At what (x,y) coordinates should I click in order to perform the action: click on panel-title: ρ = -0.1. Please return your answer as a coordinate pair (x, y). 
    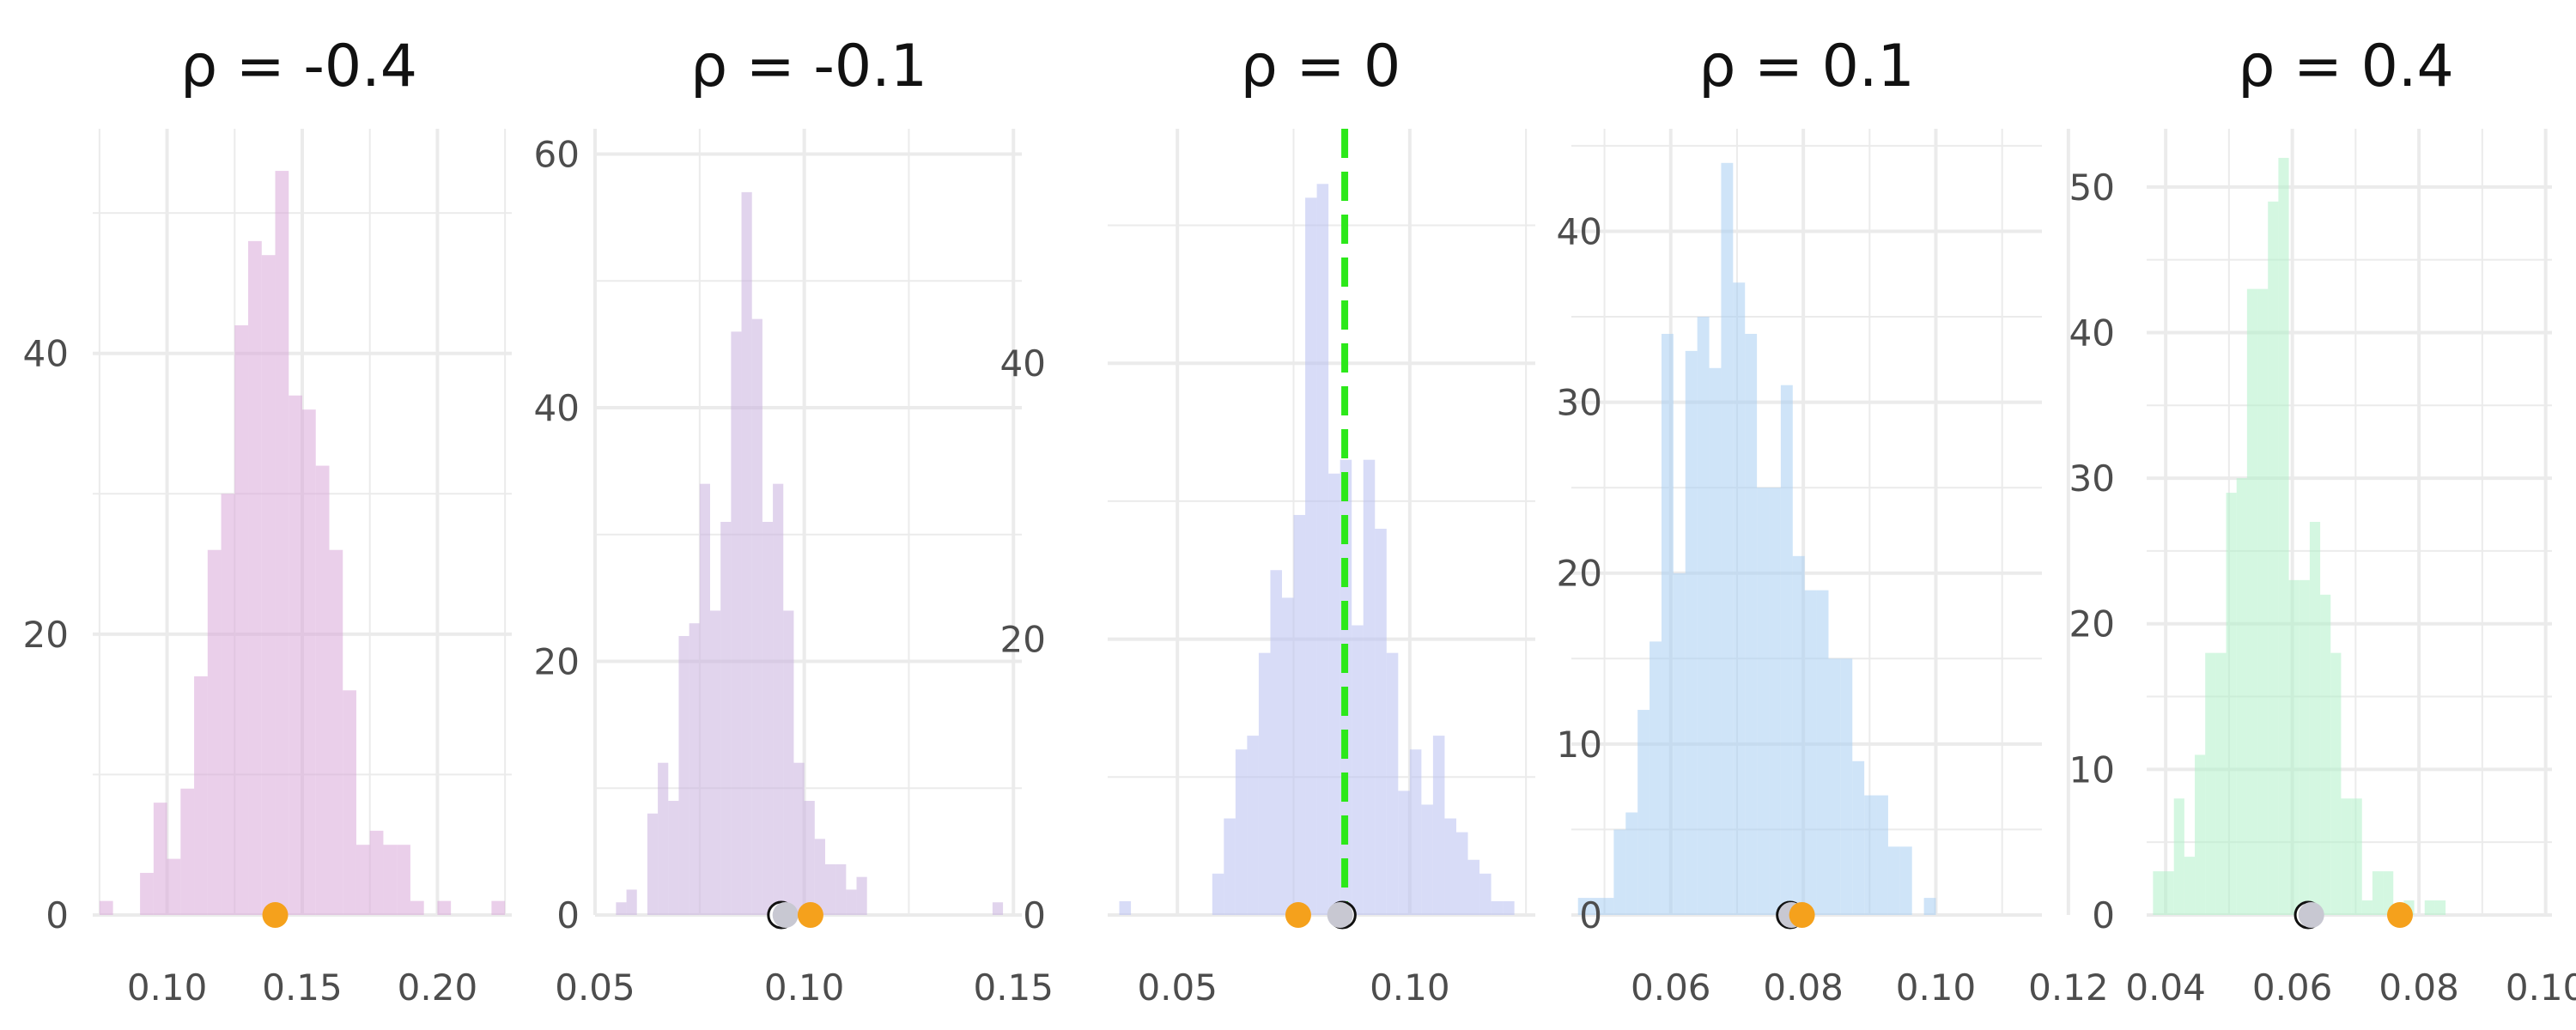
    Looking at the image, I should click on (808, 66).